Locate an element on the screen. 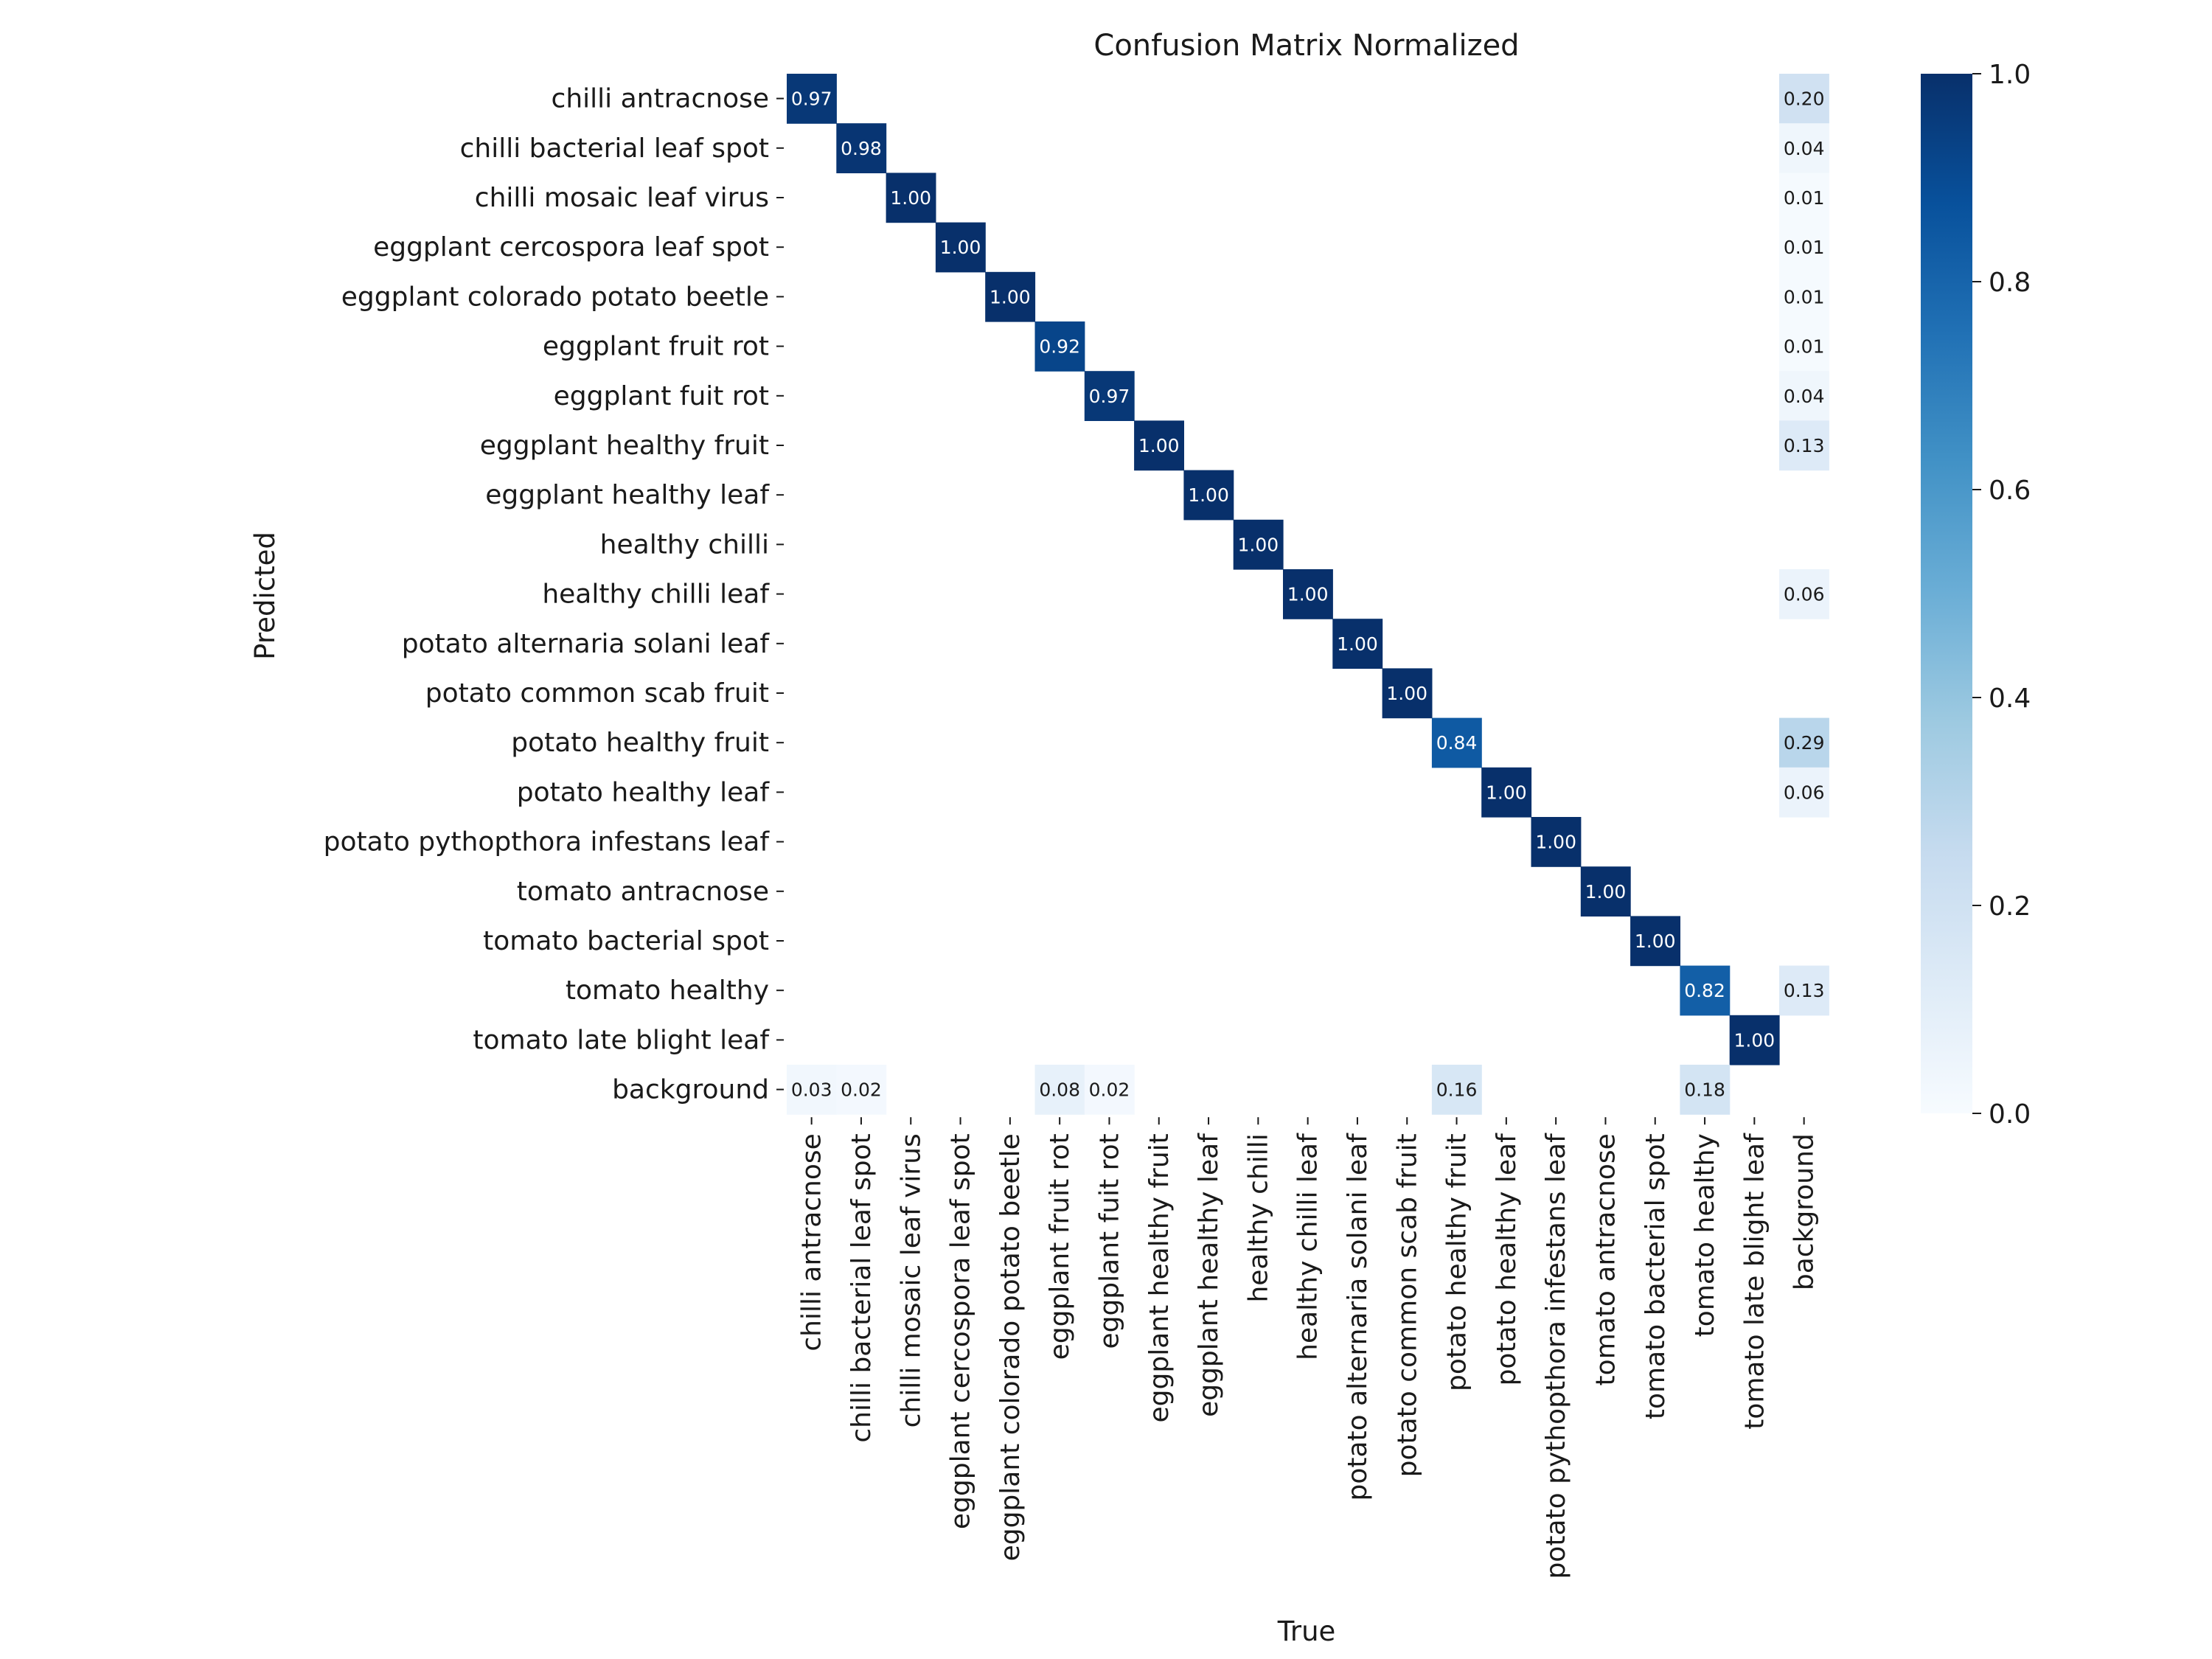 The height and width of the screenshot is (1659, 2212). y-tick-label: tomato antracnose is located at coordinates (643, 892).